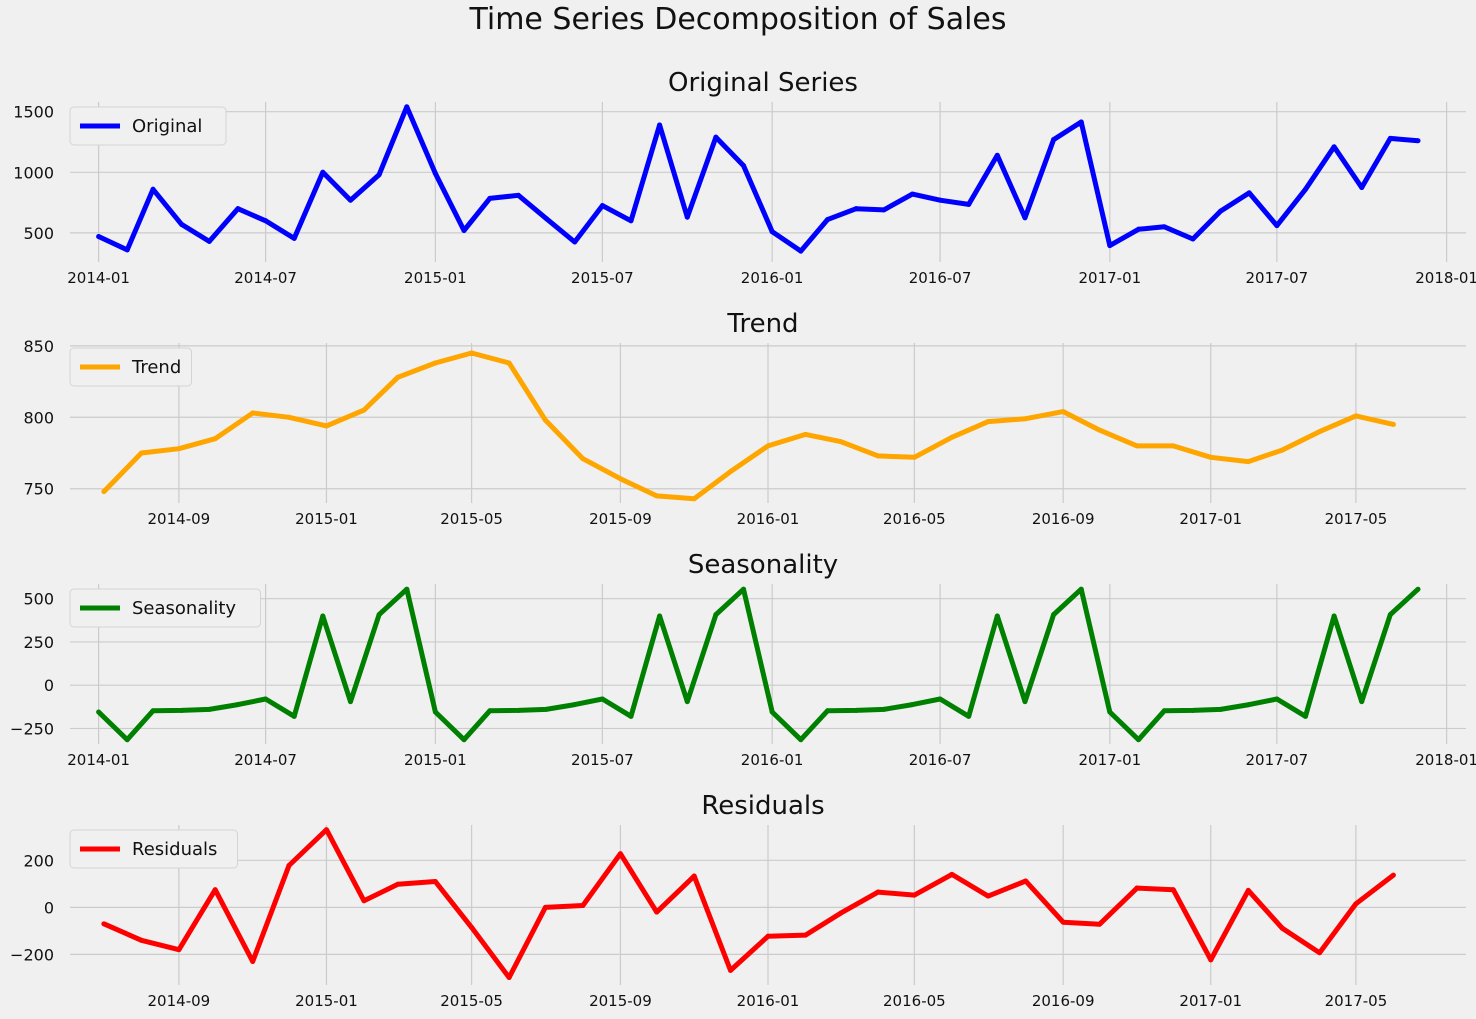 The width and height of the screenshot is (1476, 1019). I want to click on series-line-trend, so click(748, 426).